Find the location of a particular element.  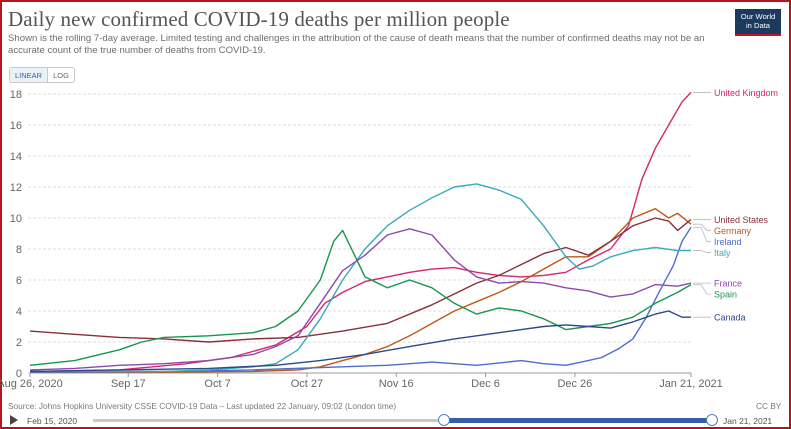

logo-accent-bar is located at coordinates (758, 35).